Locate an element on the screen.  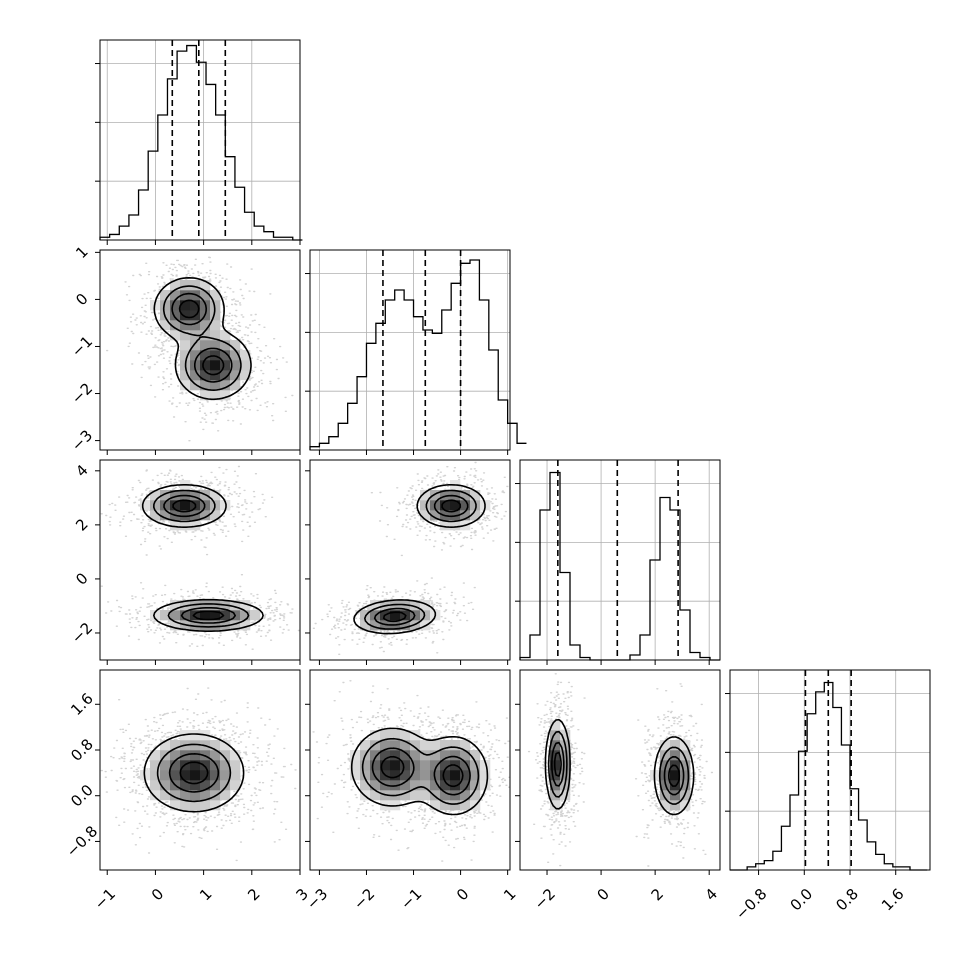
y-tick-label: 4 is located at coordinates (81, 470).